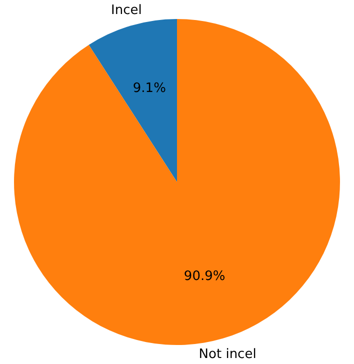  I want to click on slice-label: Incel, so click(126, 10).